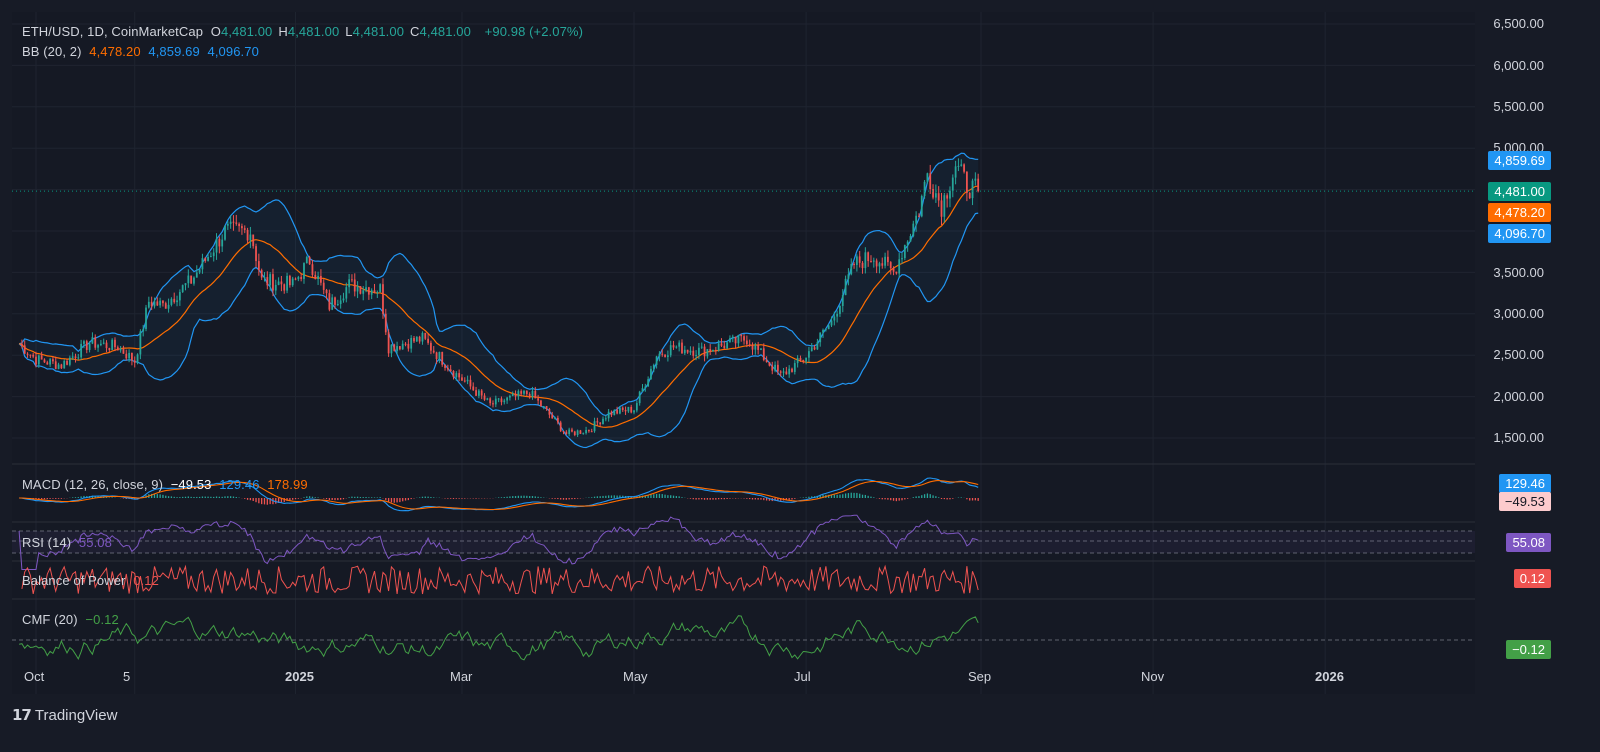 This screenshot has width=1600, height=752. I want to click on macd-badge: 129.46, so click(1525, 483).